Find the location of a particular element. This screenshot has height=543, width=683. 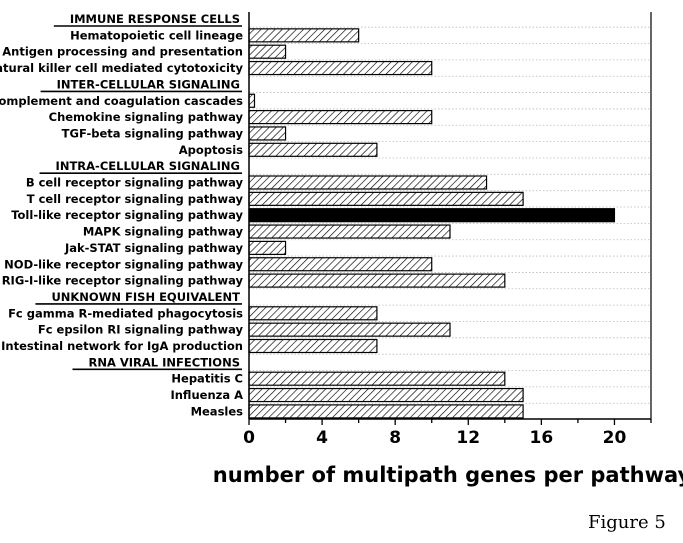

category-label-t-cell-receptor-signaling-pathway: T cell receptor signaling pathway is located at coordinates (135, 199).